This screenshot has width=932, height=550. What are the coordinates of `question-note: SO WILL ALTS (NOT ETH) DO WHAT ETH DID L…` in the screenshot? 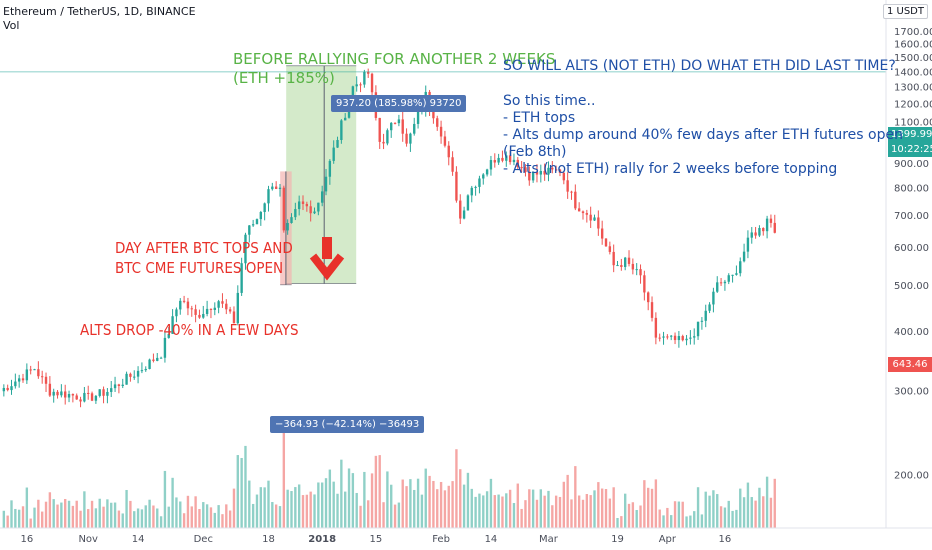 It's located at (699, 66).